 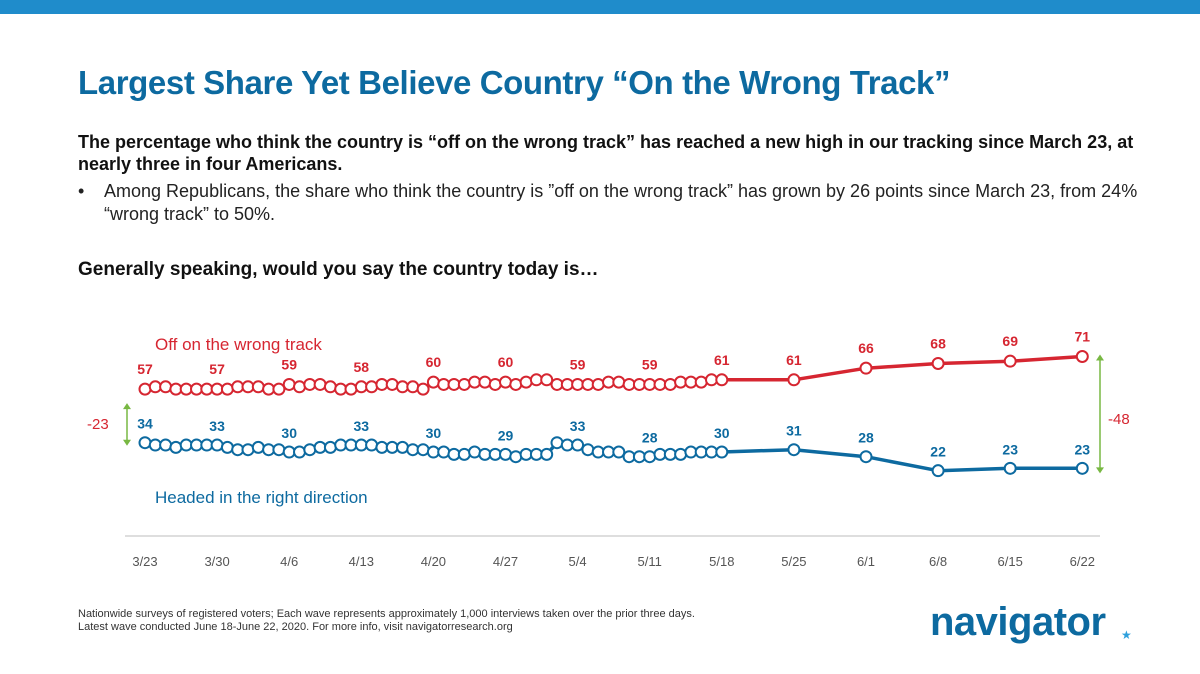 What do you see at coordinates (1083, 337) in the screenshot?
I see `wrong-track-data-label: 71` at bounding box center [1083, 337].